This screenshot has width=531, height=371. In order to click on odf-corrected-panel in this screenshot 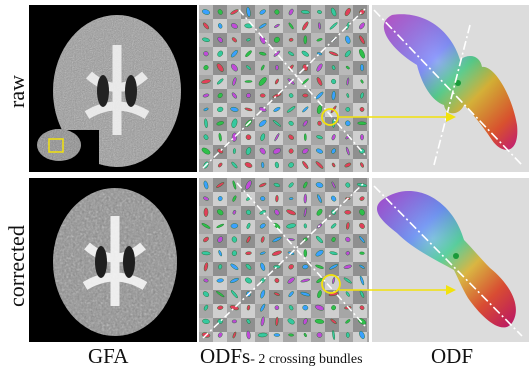, I will do `click(450, 260)`.